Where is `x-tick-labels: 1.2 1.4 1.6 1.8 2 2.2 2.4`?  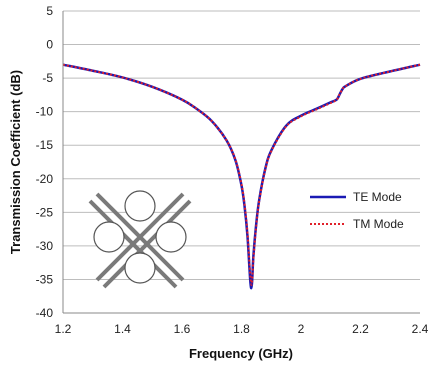 x-tick-labels: 1.2 1.4 1.6 1.8 2 2.2 2.4 is located at coordinates (241, 329).